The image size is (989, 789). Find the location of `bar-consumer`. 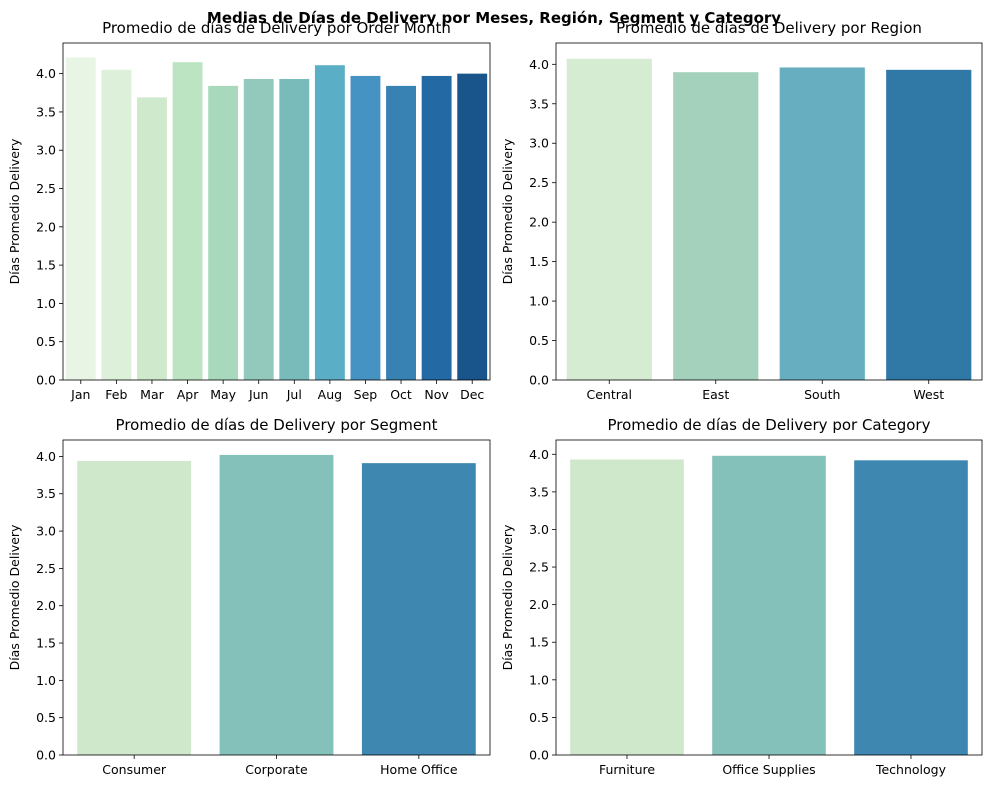

bar-consumer is located at coordinates (134, 607).